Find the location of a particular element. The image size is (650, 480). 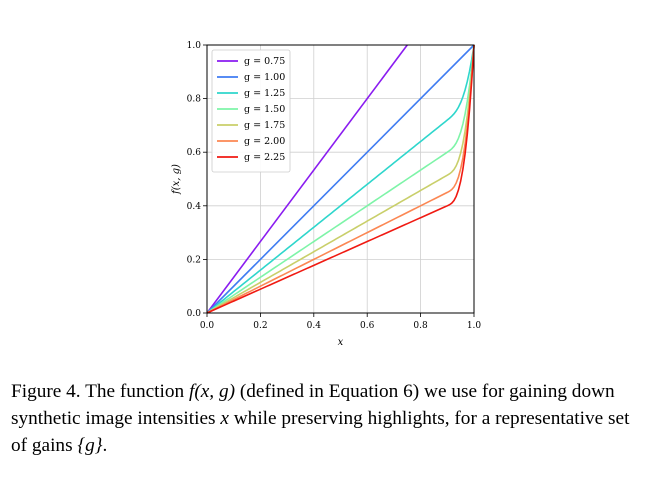

y-tick-label: 0.8 is located at coordinates (194, 100).